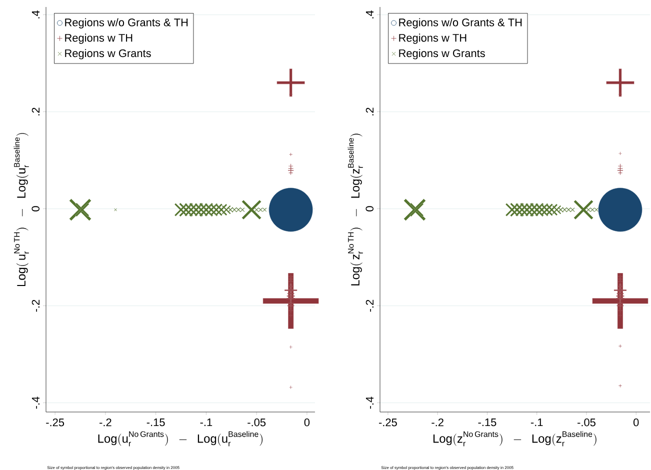  Describe the element at coordinates (355, 210) in the screenshot. I see `y-axis-title: $\mathrm{Log(\,z}_{\mathrm{r}}^{\mathrm{No\,TH}}\mathrm{)\ \ -\ \ Log(z}_{\mathrm{r}}^{\mathrm{Baseline}}\mathrm{)}$` at that location.